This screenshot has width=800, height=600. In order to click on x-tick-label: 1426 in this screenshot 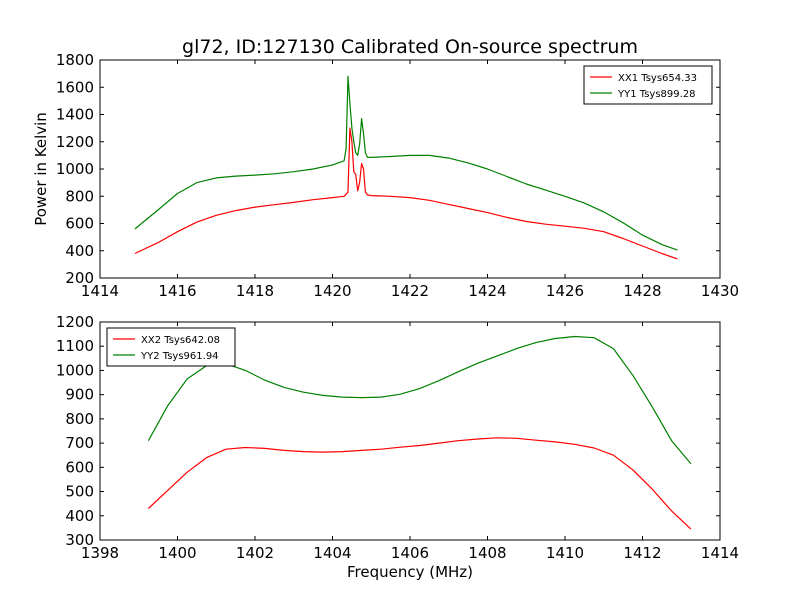, I will do `click(565, 291)`.